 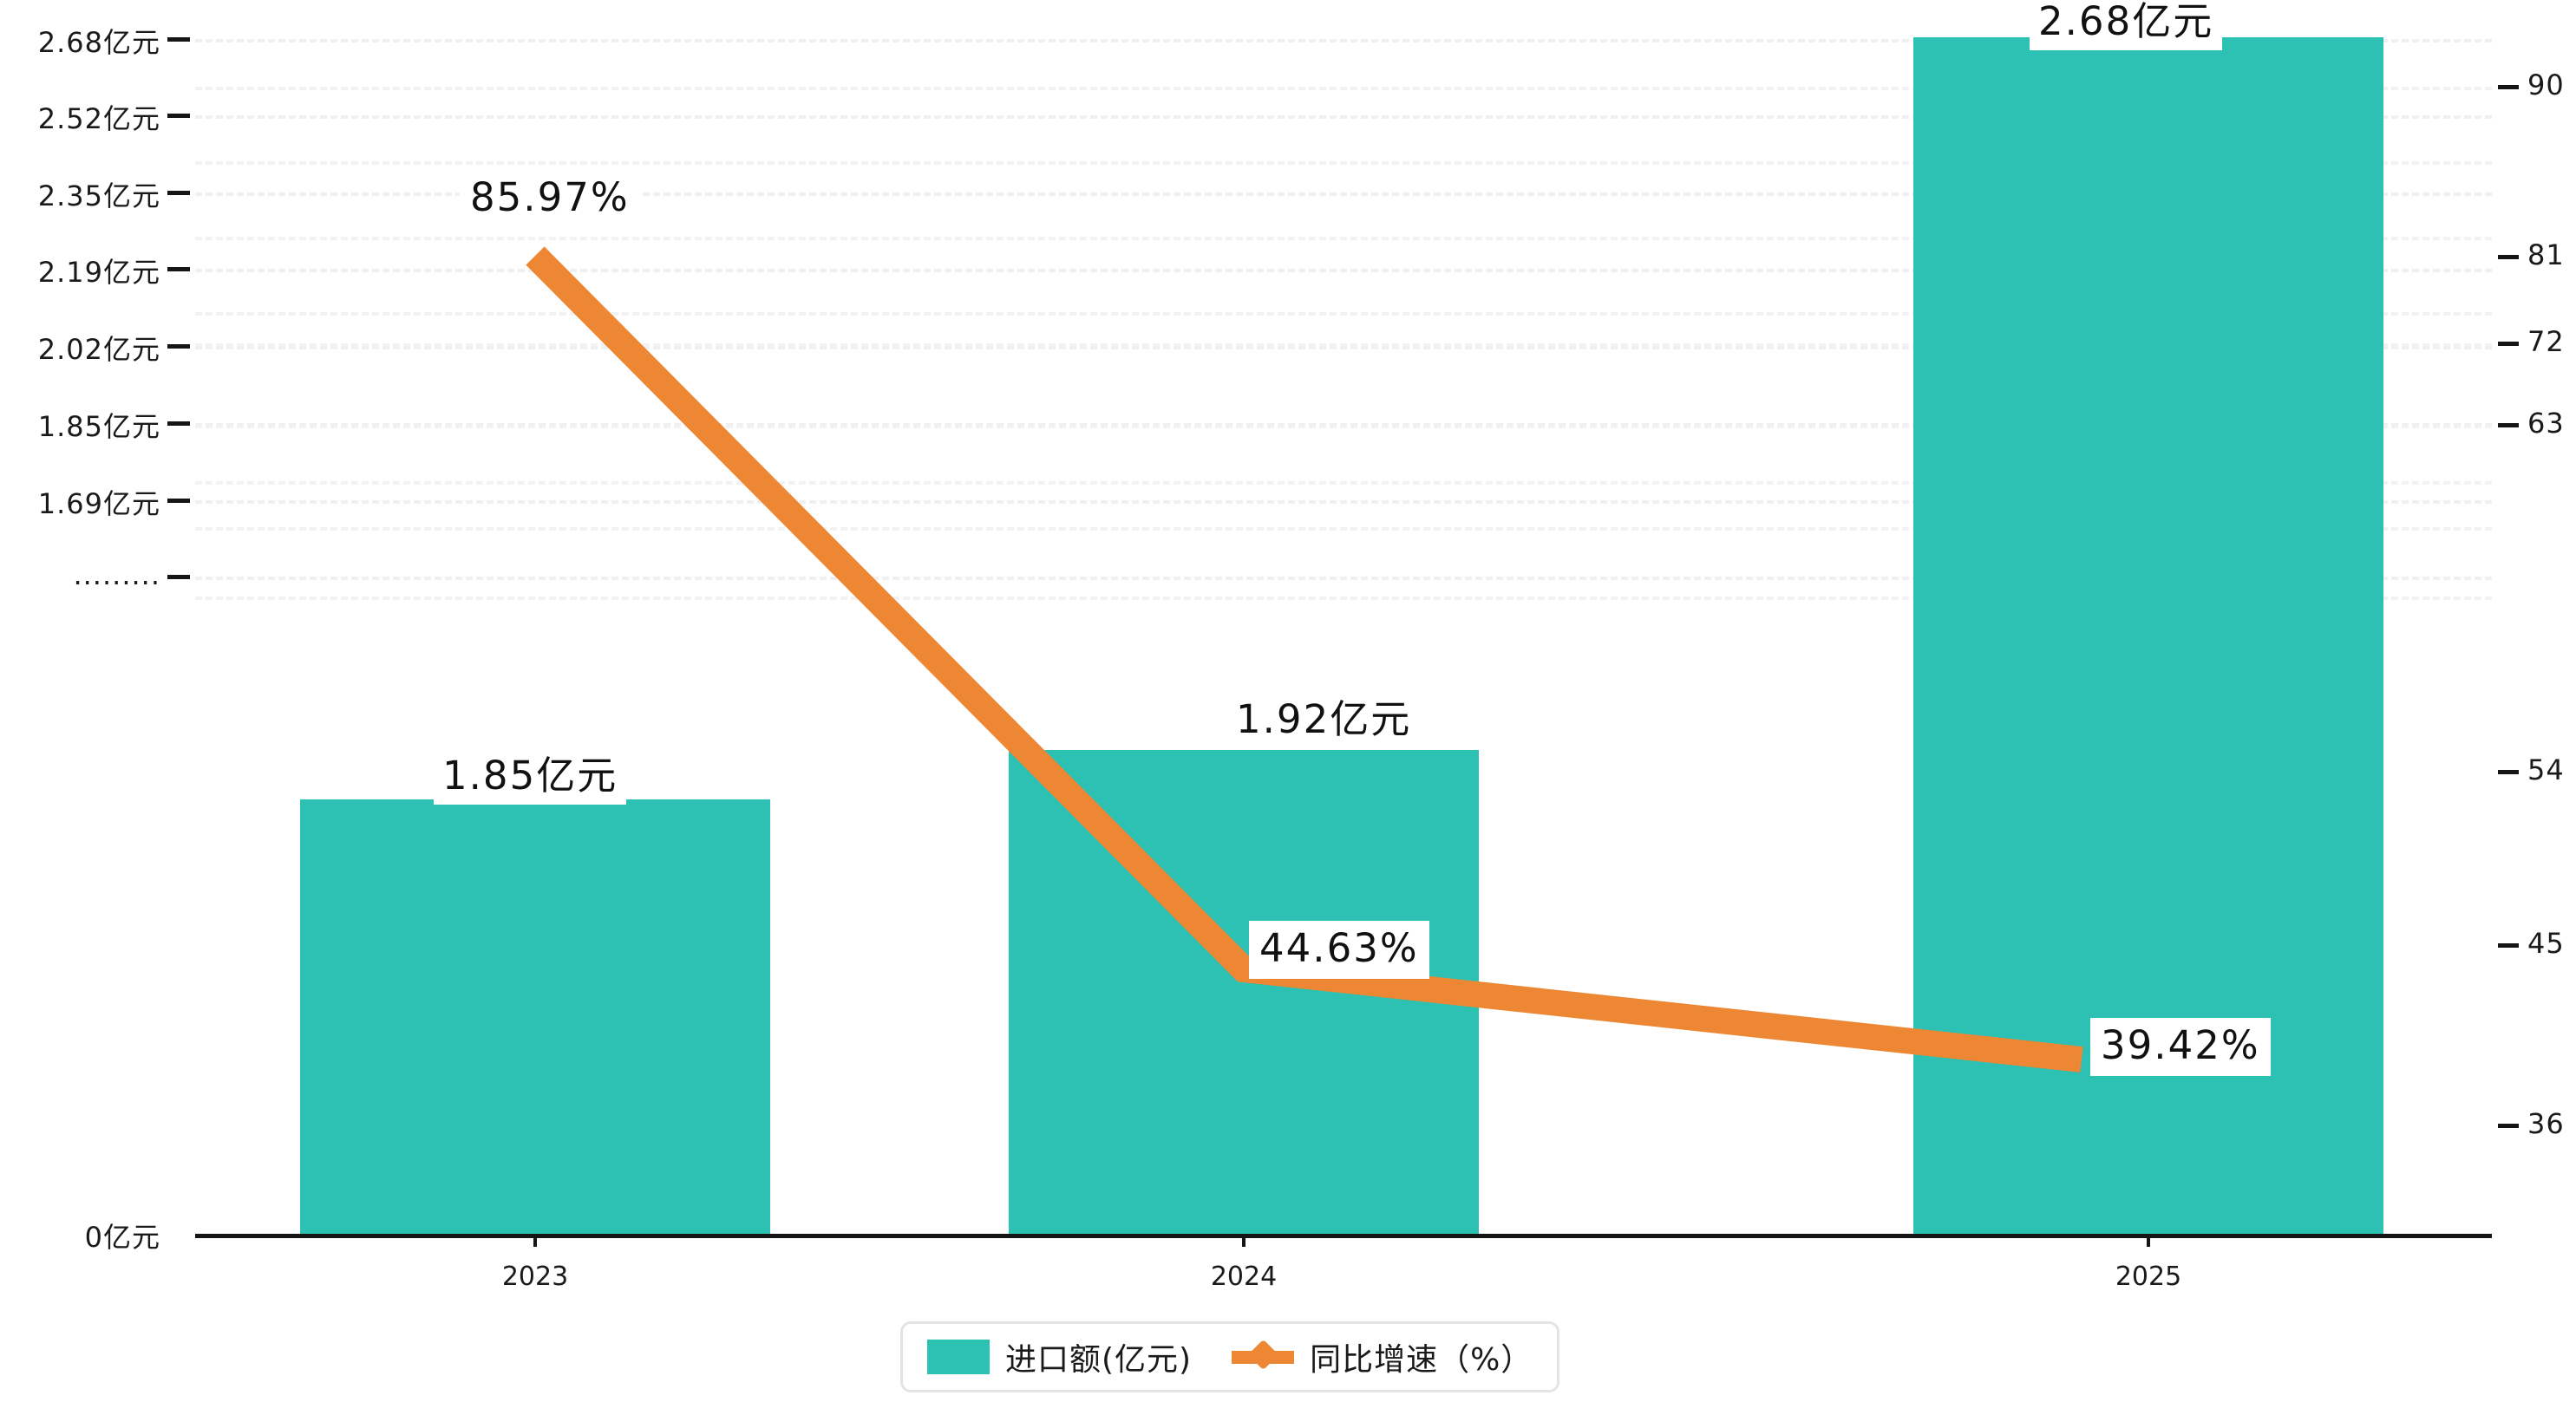 What do you see at coordinates (2180, 1047) in the screenshot?
I see `line-value-label-2025: 39.42%` at bounding box center [2180, 1047].